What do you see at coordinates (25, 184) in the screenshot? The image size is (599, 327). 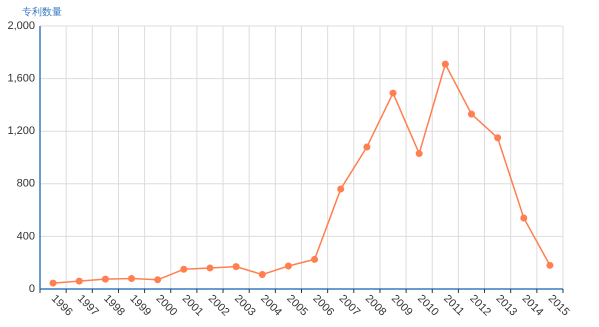 I see `y-tick-label: 800` at bounding box center [25, 184].